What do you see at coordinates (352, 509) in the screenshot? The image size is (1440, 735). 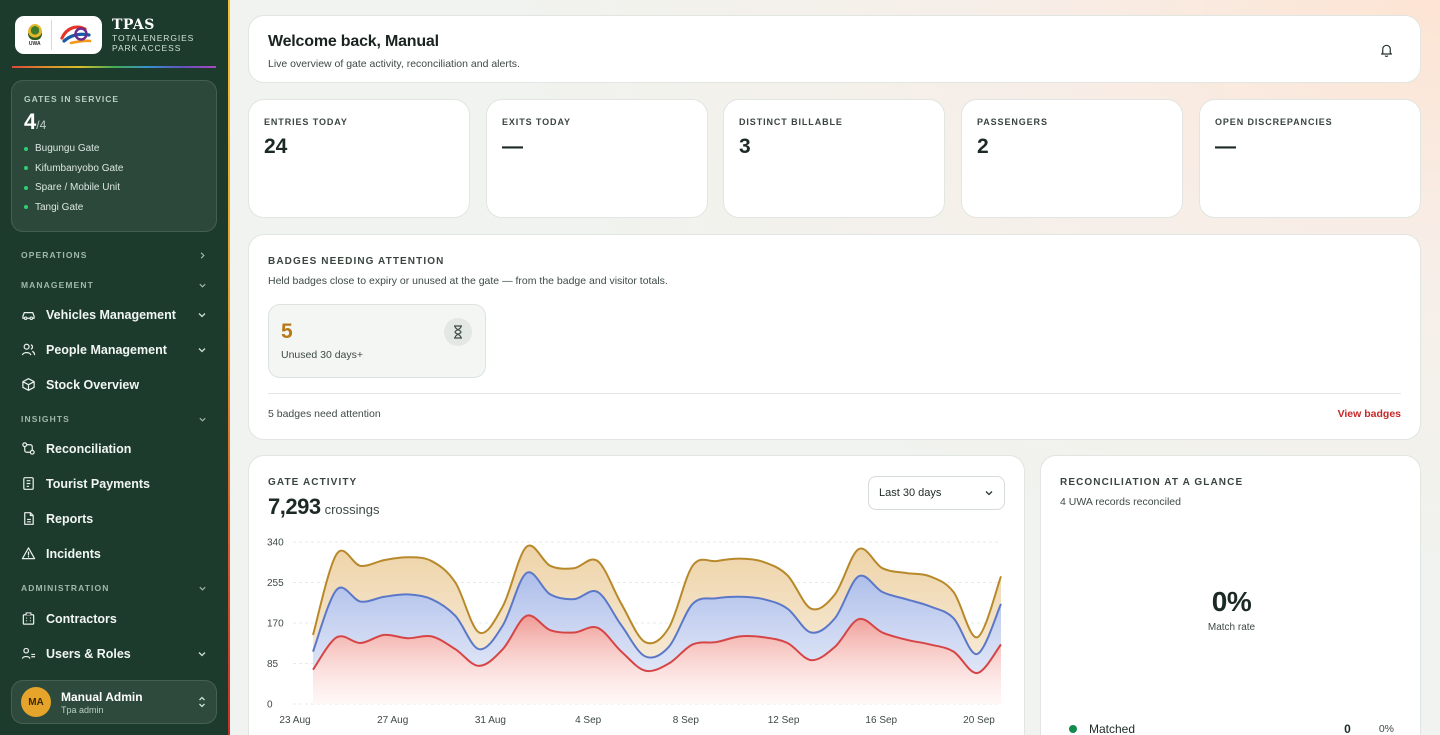 I see `crossings-unit: crossings` at bounding box center [352, 509].